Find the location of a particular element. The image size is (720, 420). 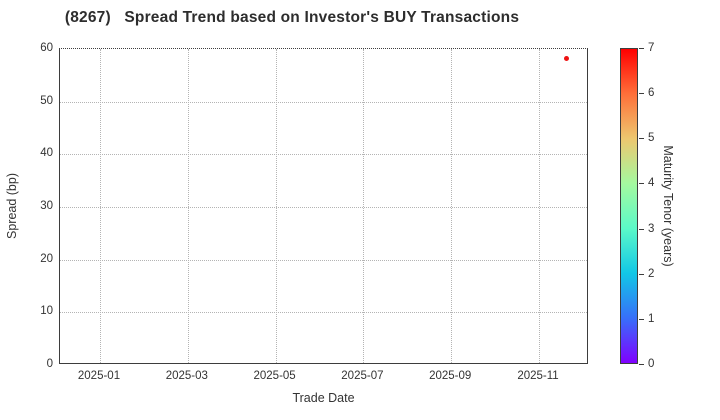

x-tick-2025-11: 2025-11 is located at coordinates (538, 376).